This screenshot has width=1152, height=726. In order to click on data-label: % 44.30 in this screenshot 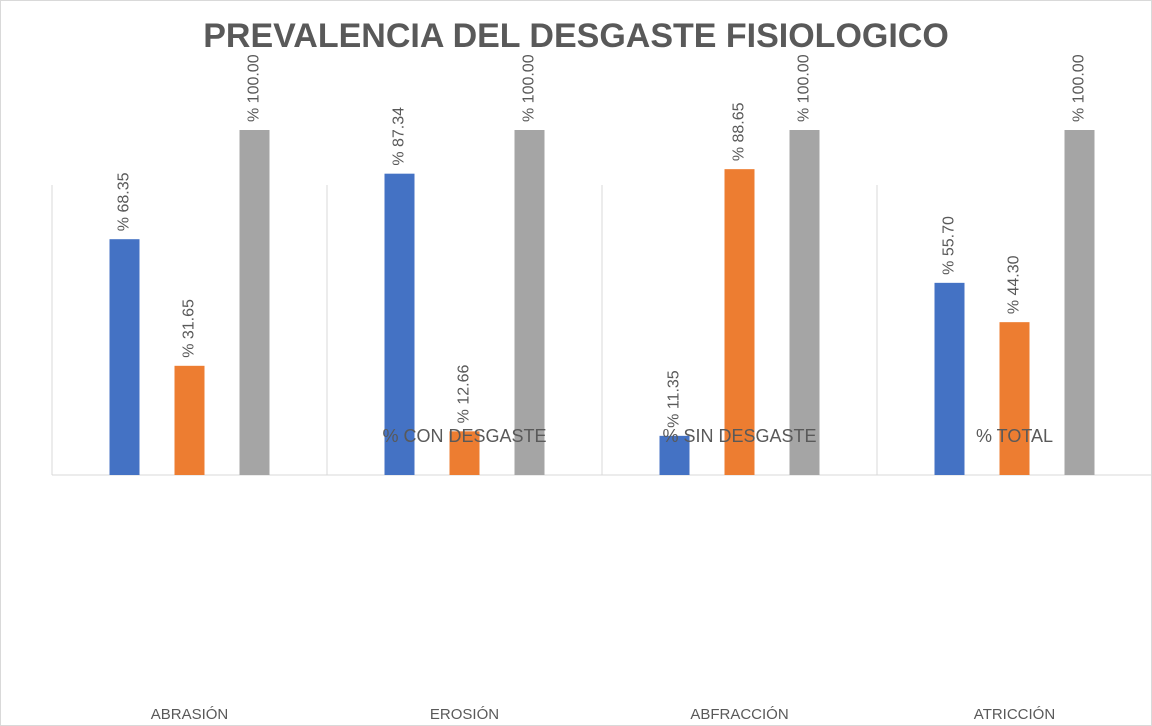, I will do `click(1014, 284)`.